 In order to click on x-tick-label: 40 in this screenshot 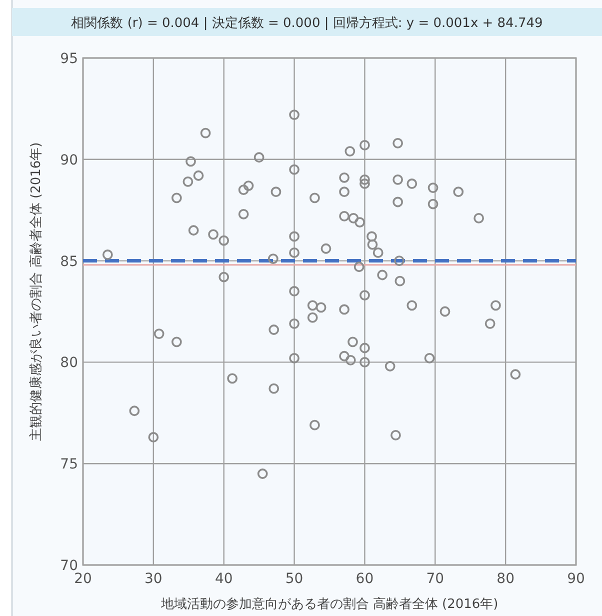, I will do `click(223, 579)`.